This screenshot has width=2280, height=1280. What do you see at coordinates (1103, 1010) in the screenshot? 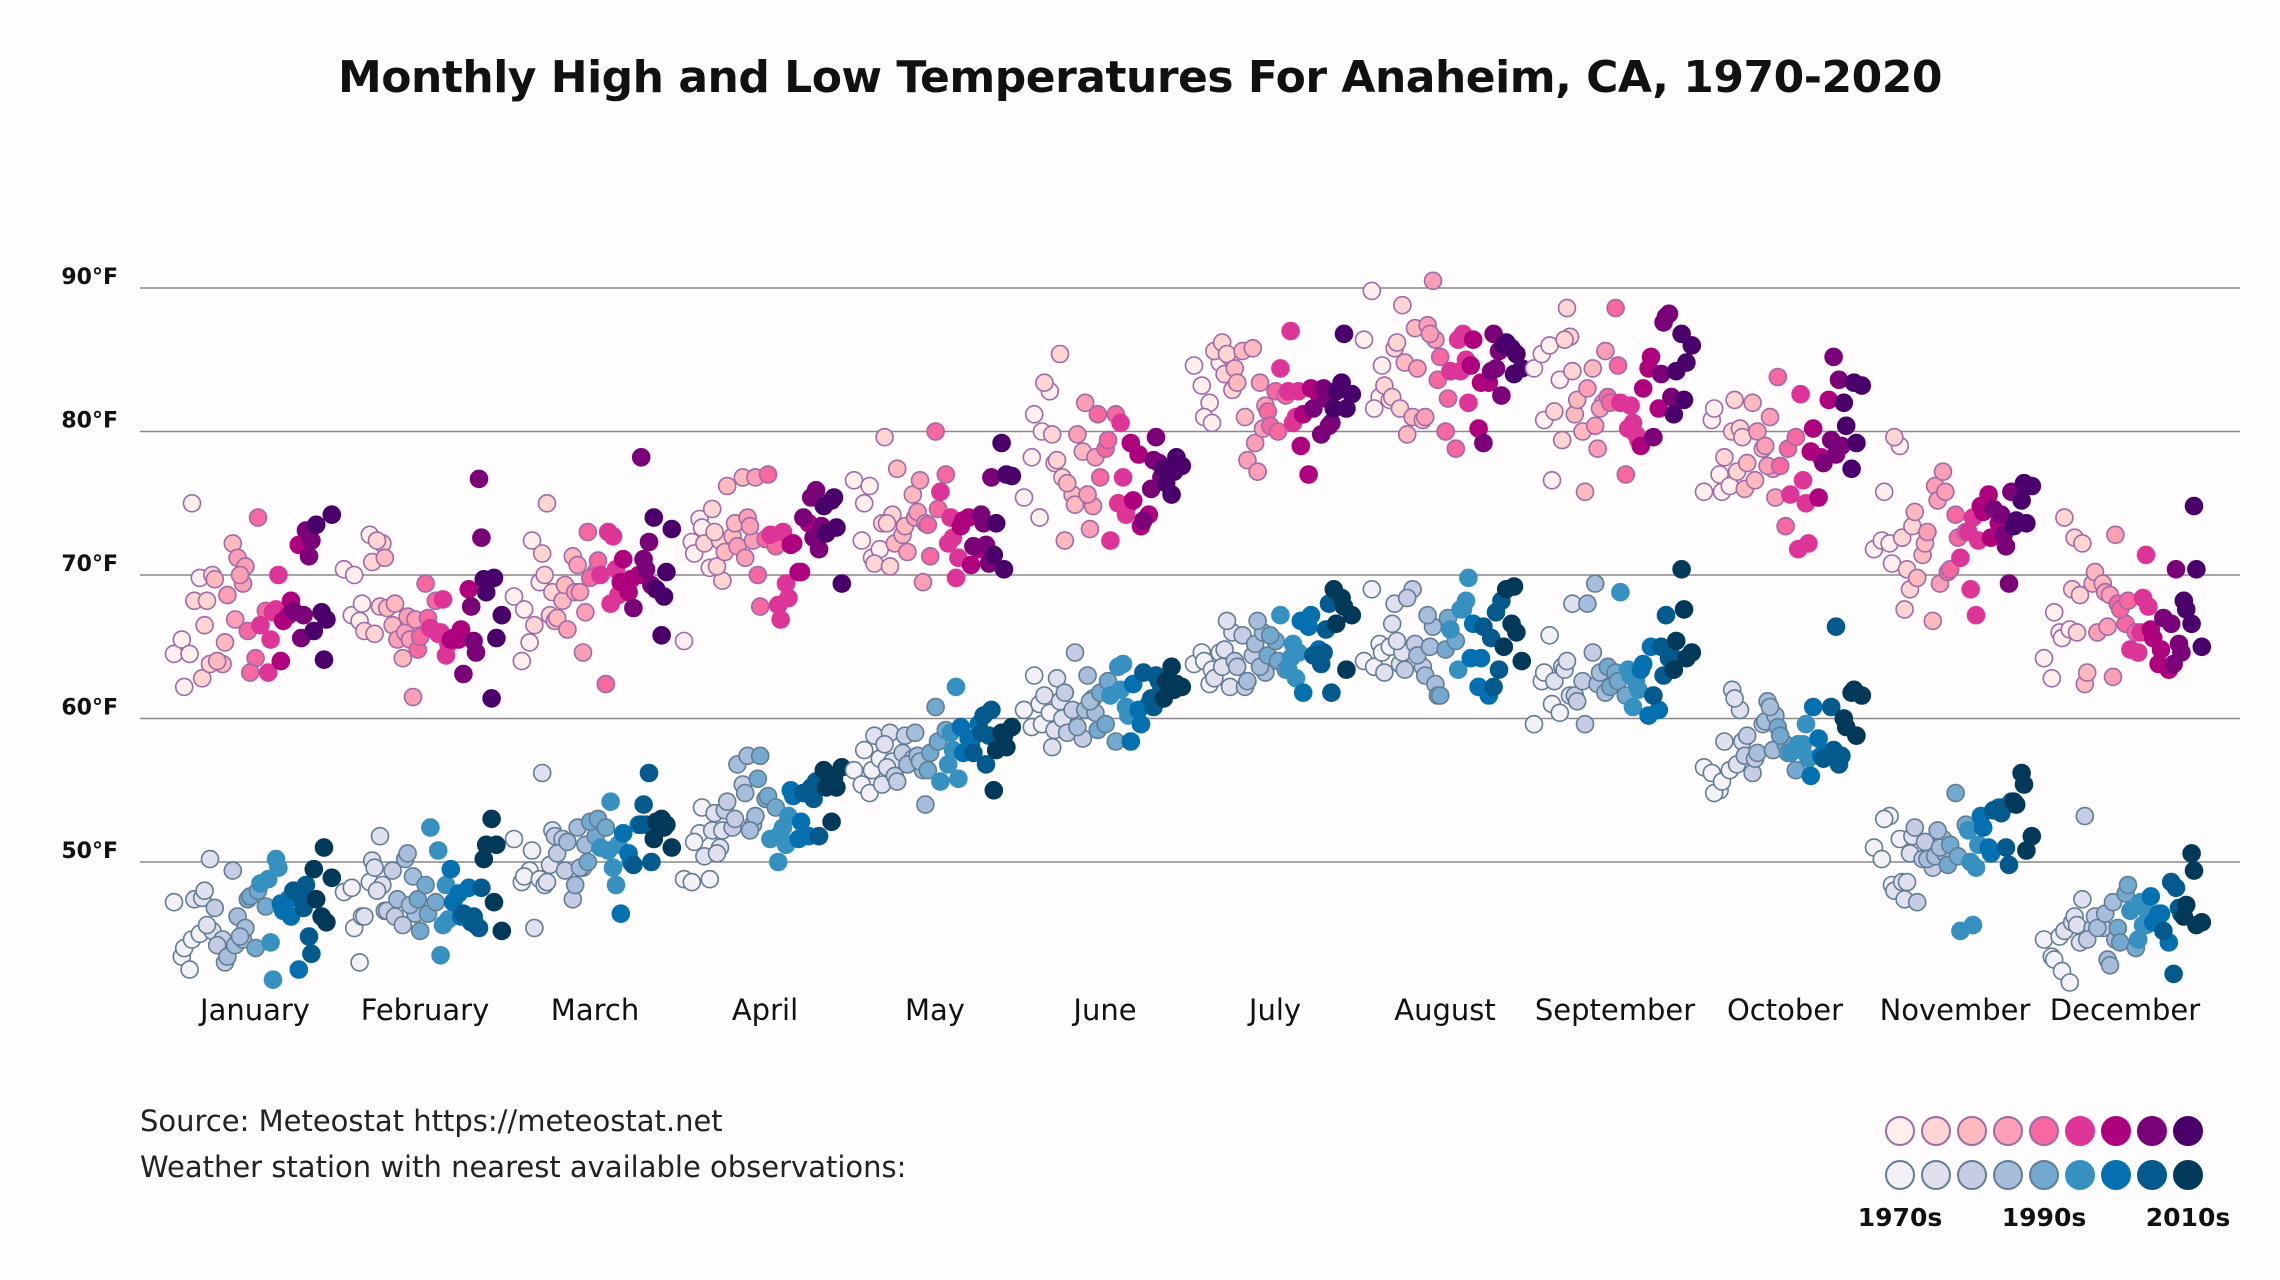
I see `month-label: June` at bounding box center [1103, 1010].